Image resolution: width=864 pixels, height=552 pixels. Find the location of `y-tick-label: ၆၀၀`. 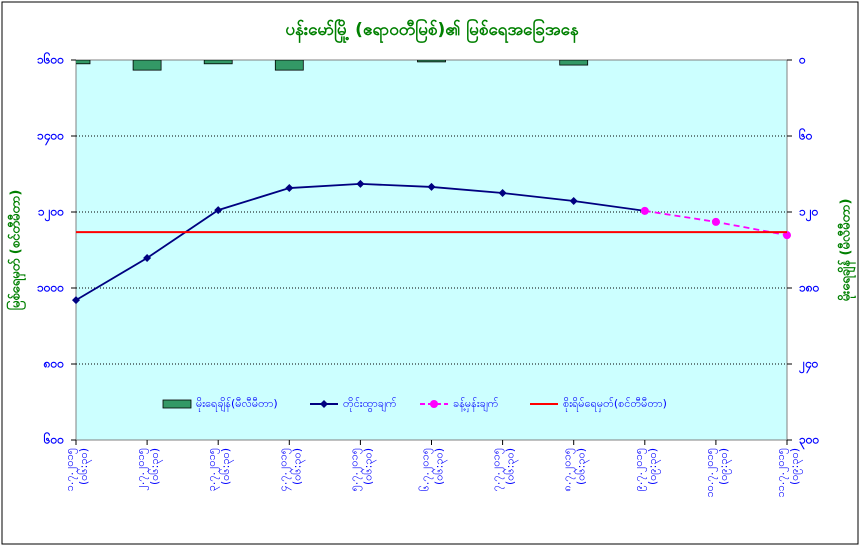

y-tick-label: ၆၀၀ is located at coordinates (54, 439).